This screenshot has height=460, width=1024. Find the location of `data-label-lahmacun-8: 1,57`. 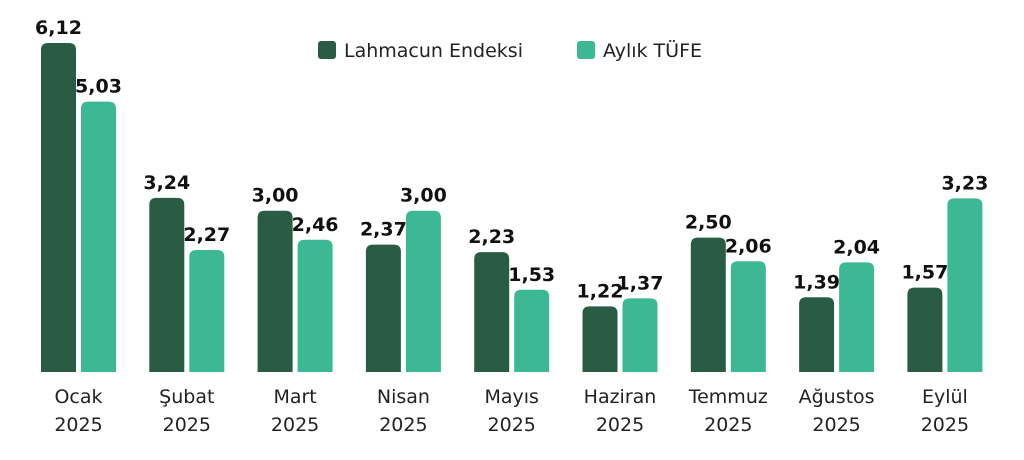

data-label-lahmacun-8: 1,57 is located at coordinates (924, 273).